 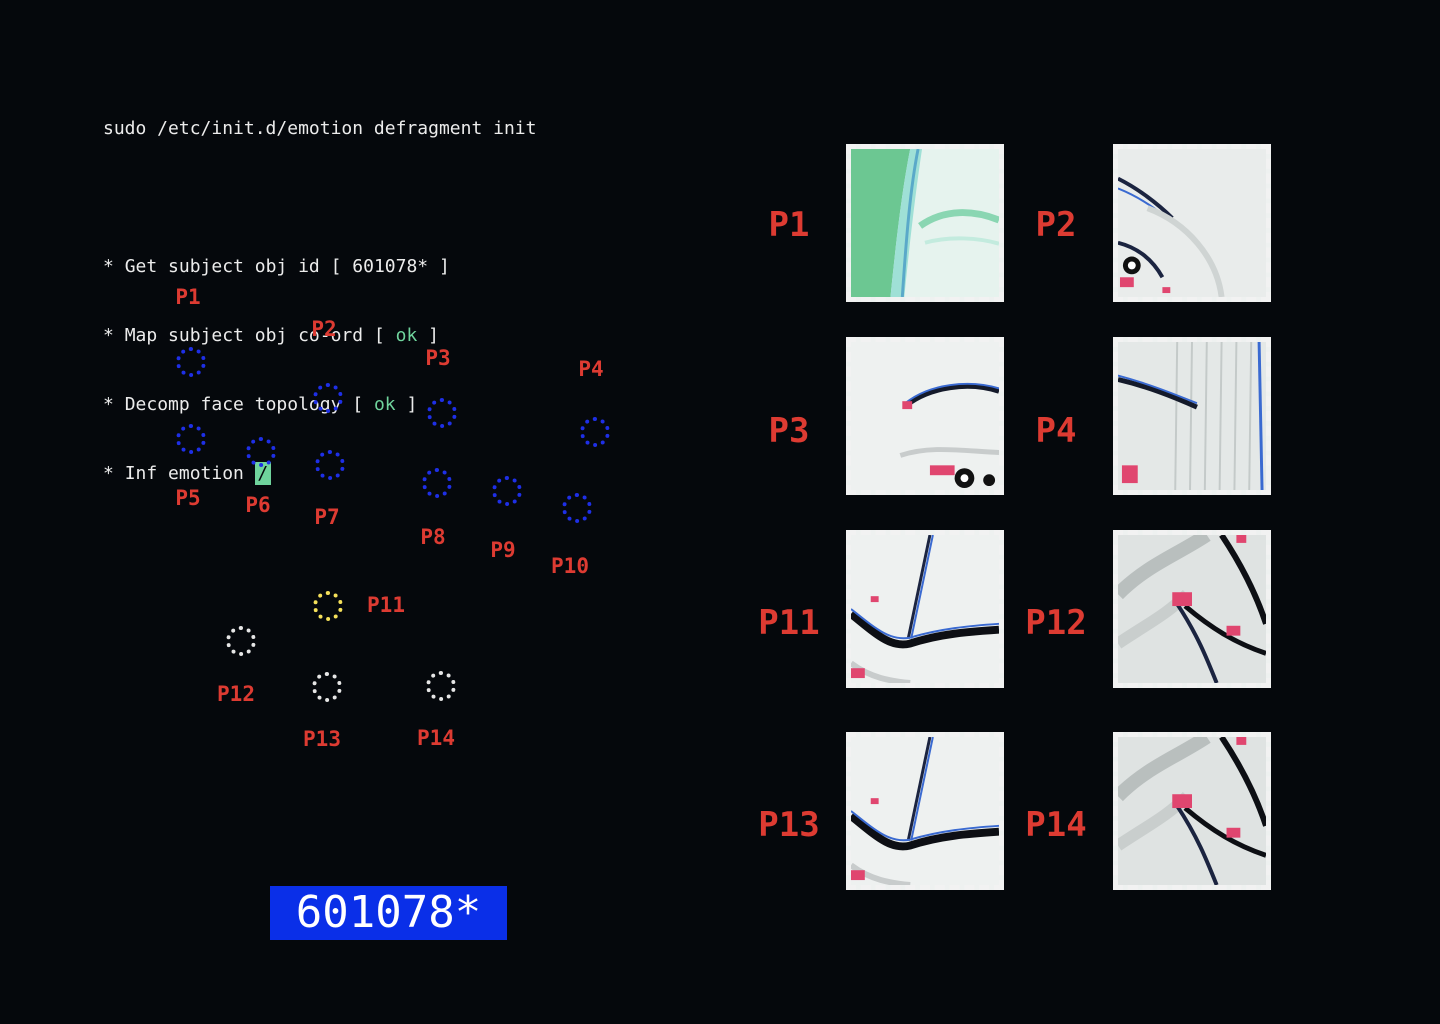 What do you see at coordinates (241, 641) in the screenshot?
I see `landmark-point-p12` at bounding box center [241, 641].